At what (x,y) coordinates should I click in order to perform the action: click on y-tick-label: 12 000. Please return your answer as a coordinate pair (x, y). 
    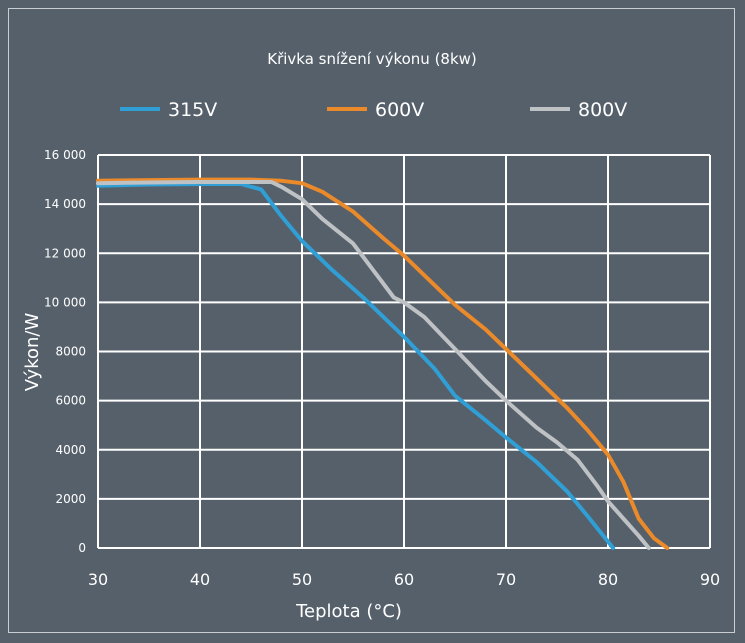
    Looking at the image, I should click on (65, 253).